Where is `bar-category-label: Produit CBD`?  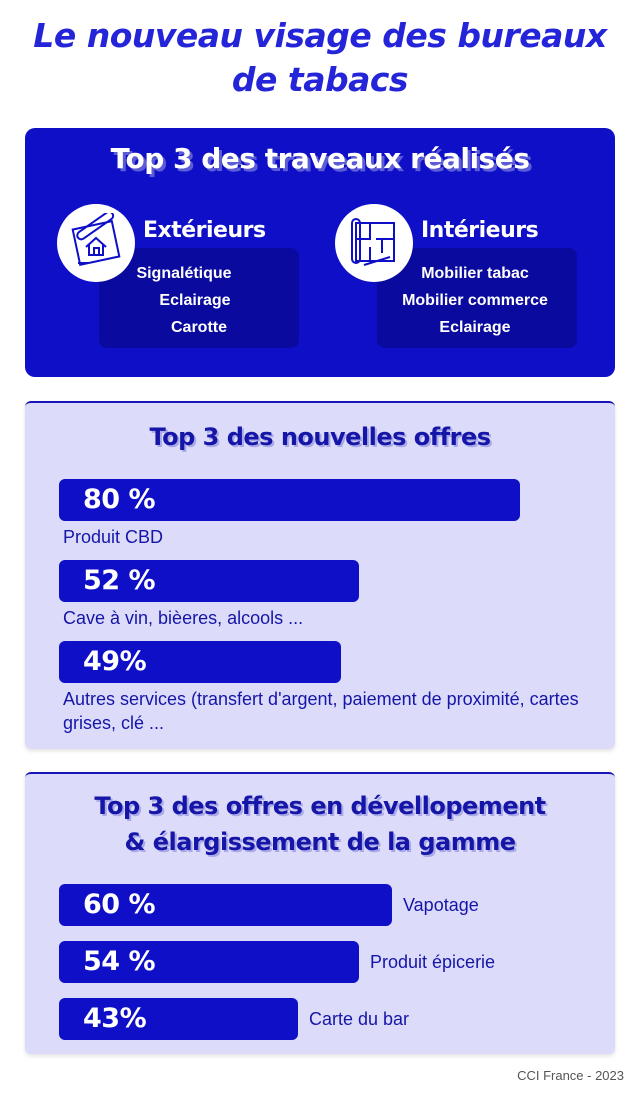 bar-category-label: Produit CBD is located at coordinates (113, 537).